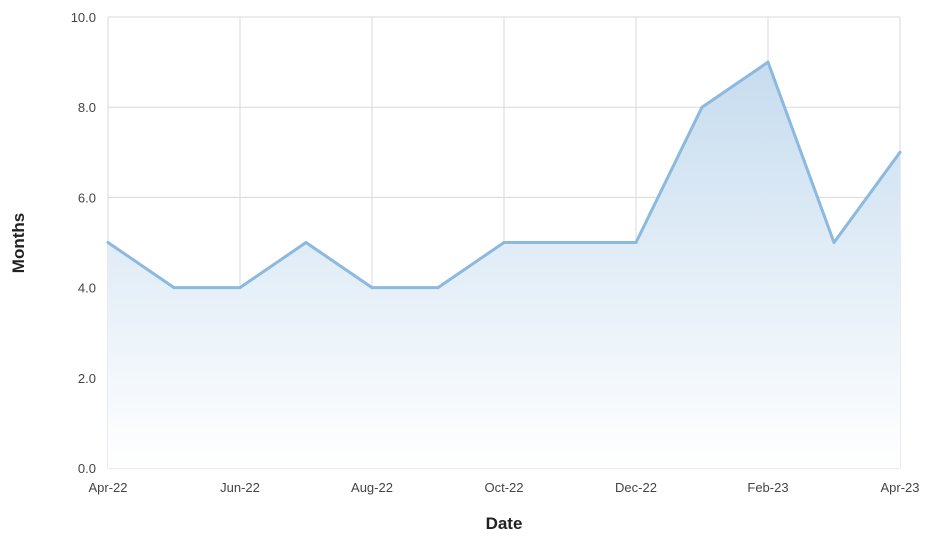 This screenshot has width=932, height=540. I want to click on y-axis-title: Months, so click(18, 243).